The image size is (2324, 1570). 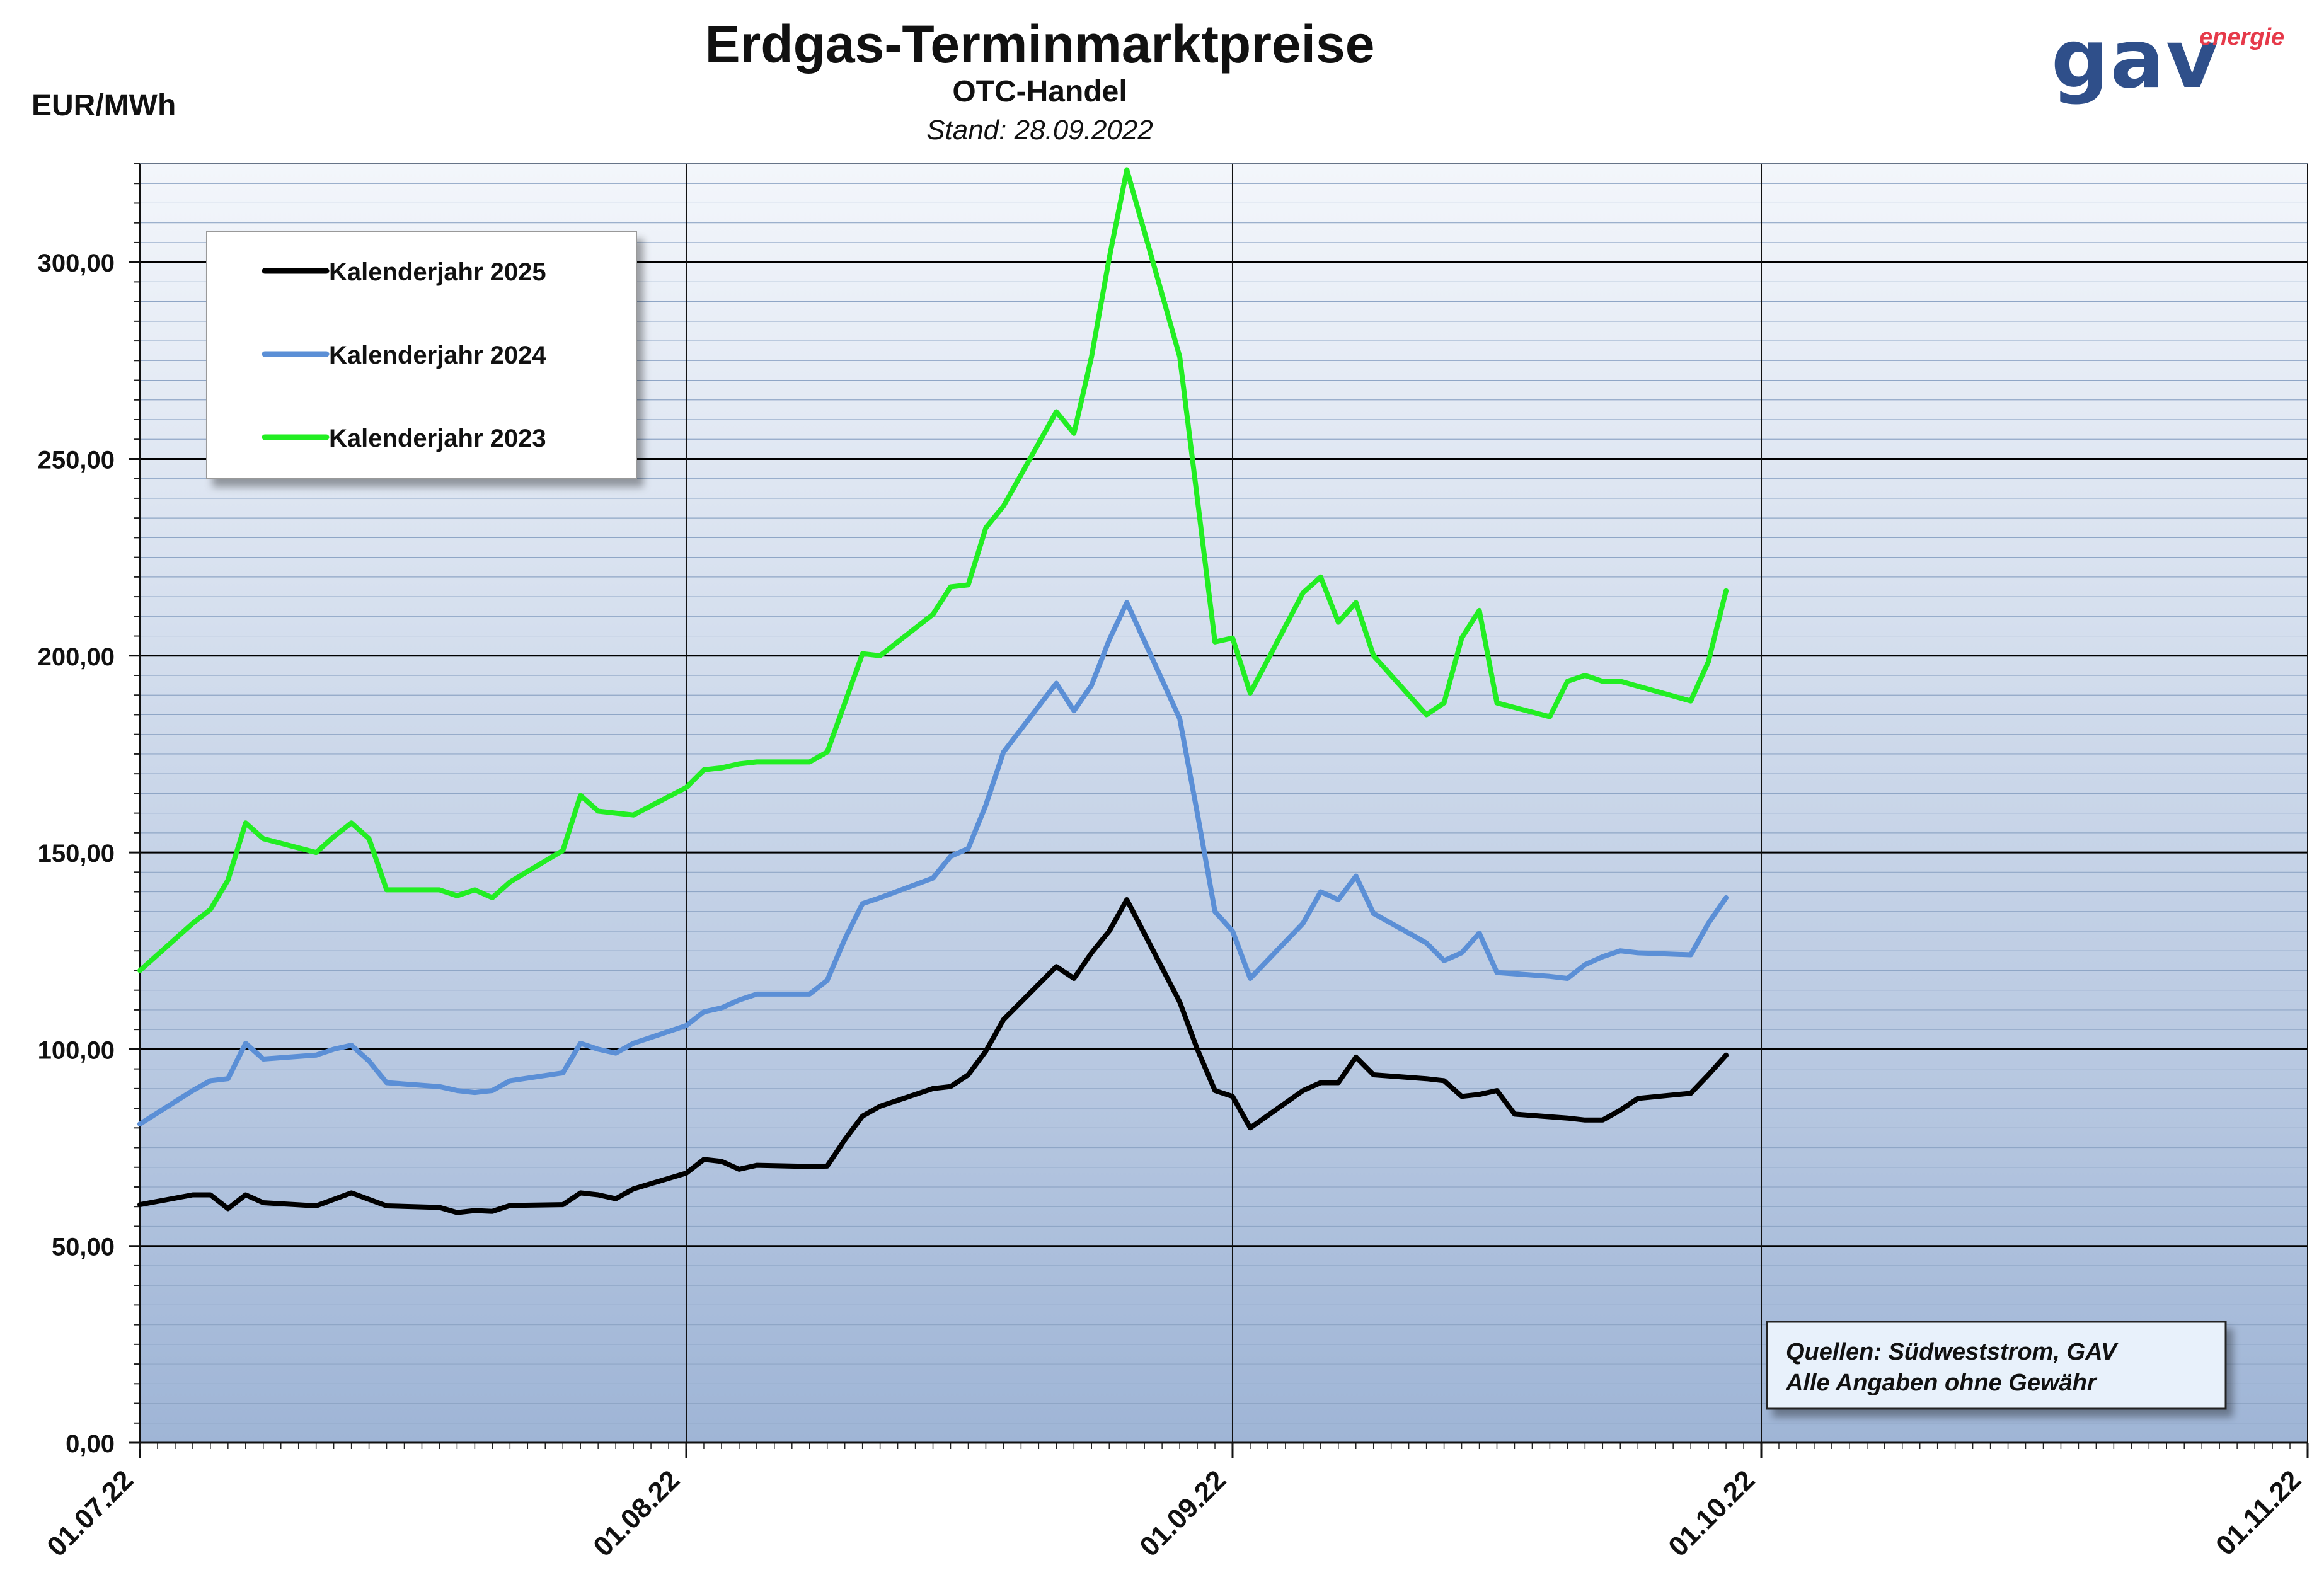 I want to click on chart-date-stand: Stand: 28.09.2022, so click(x=1039, y=130).